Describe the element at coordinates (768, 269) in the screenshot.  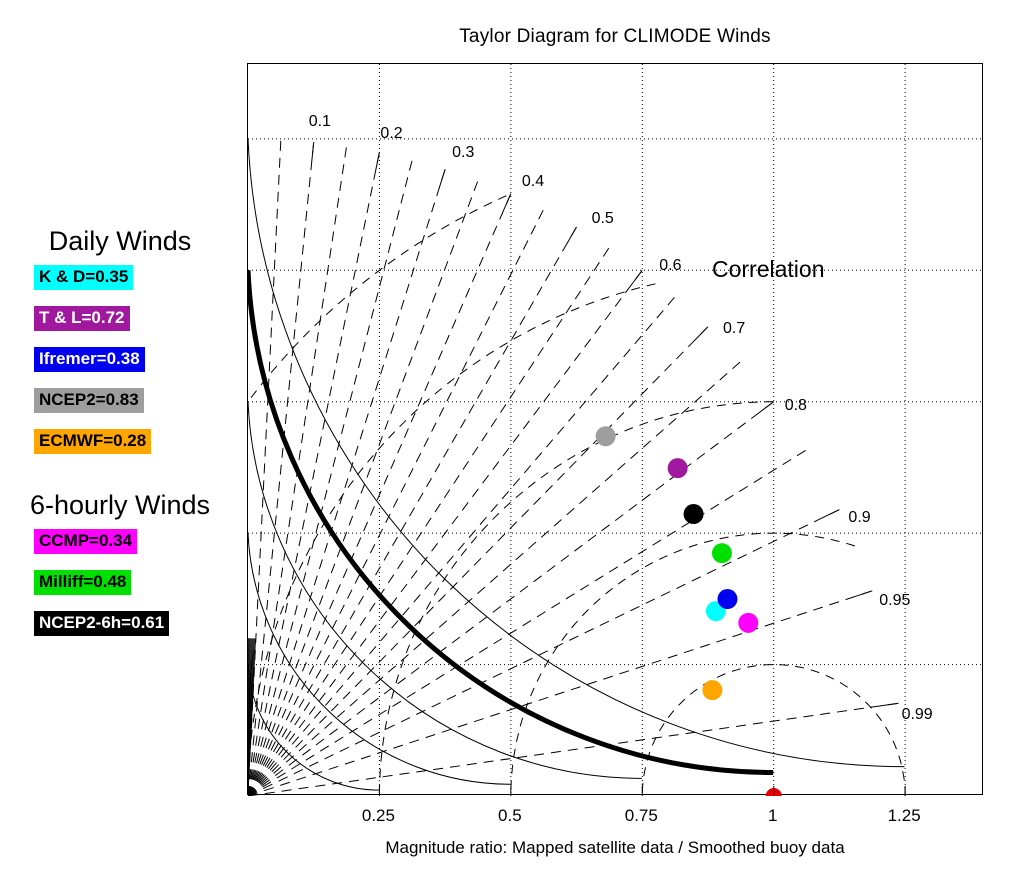
I see `correlation-axis-label: Correlation` at that location.